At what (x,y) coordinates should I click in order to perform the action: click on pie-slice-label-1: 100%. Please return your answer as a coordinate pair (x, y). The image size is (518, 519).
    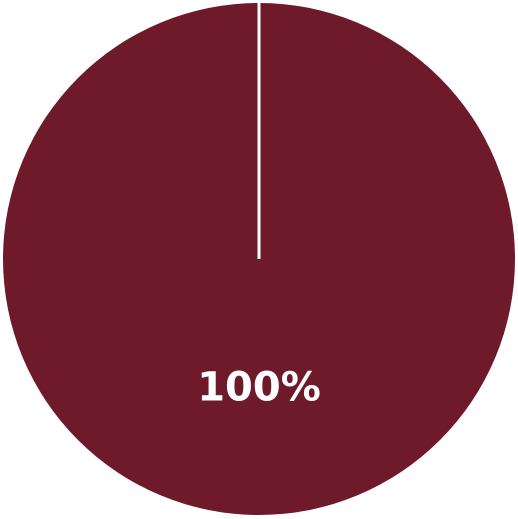
    Looking at the image, I should click on (259, 388).